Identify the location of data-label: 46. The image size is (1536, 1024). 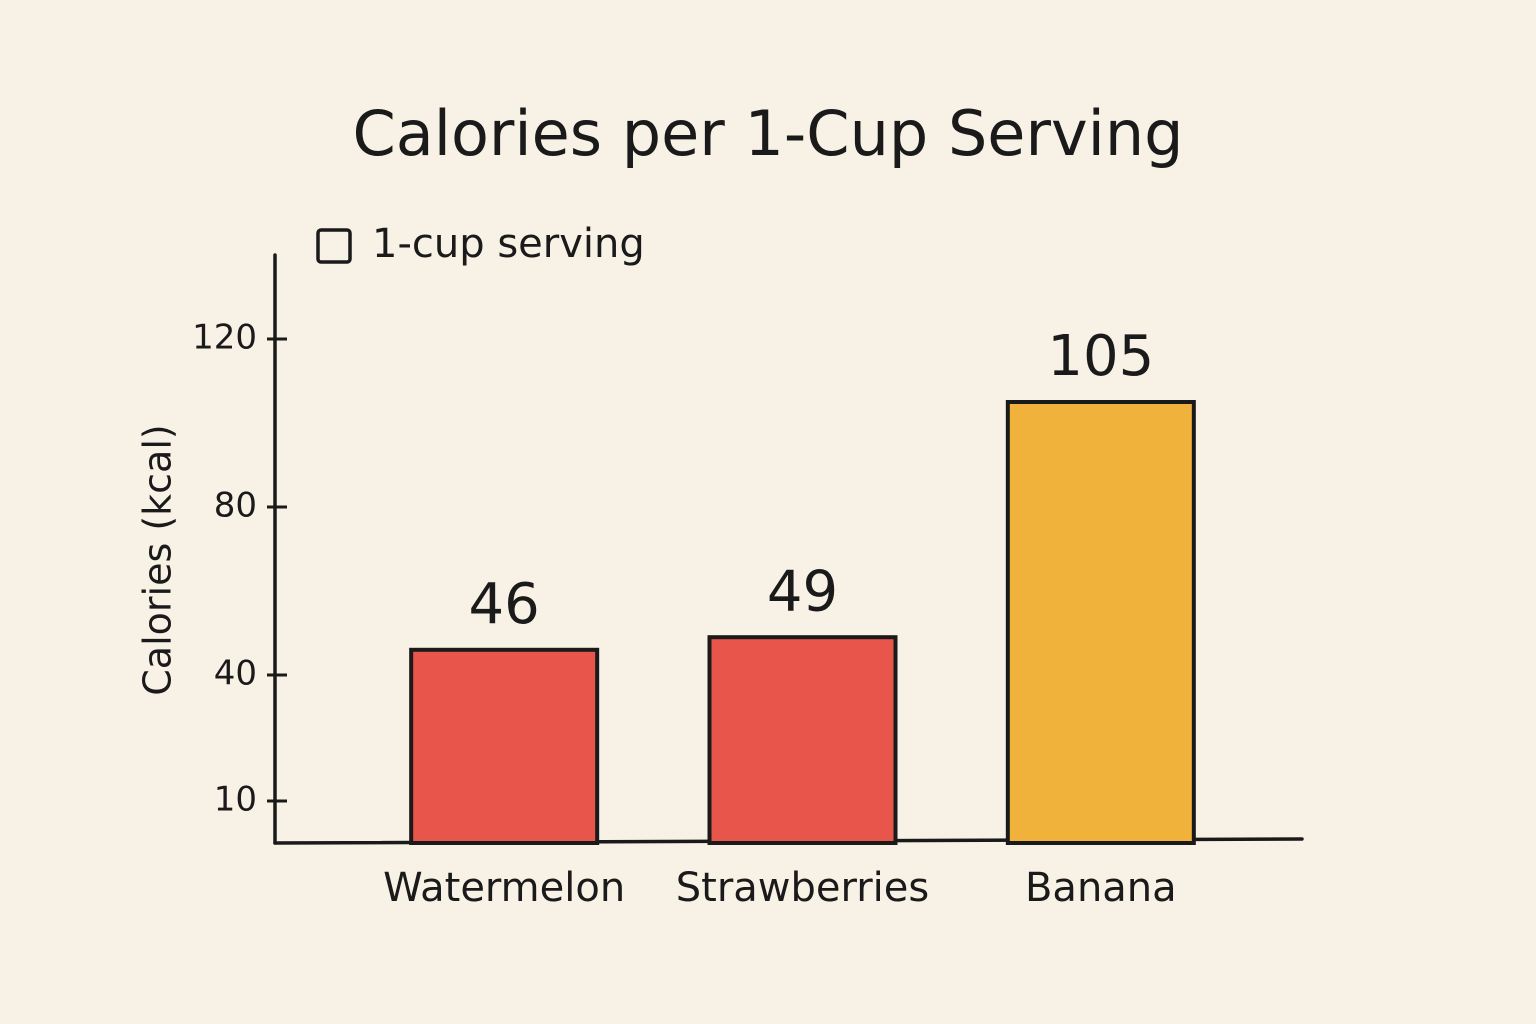
(504, 604).